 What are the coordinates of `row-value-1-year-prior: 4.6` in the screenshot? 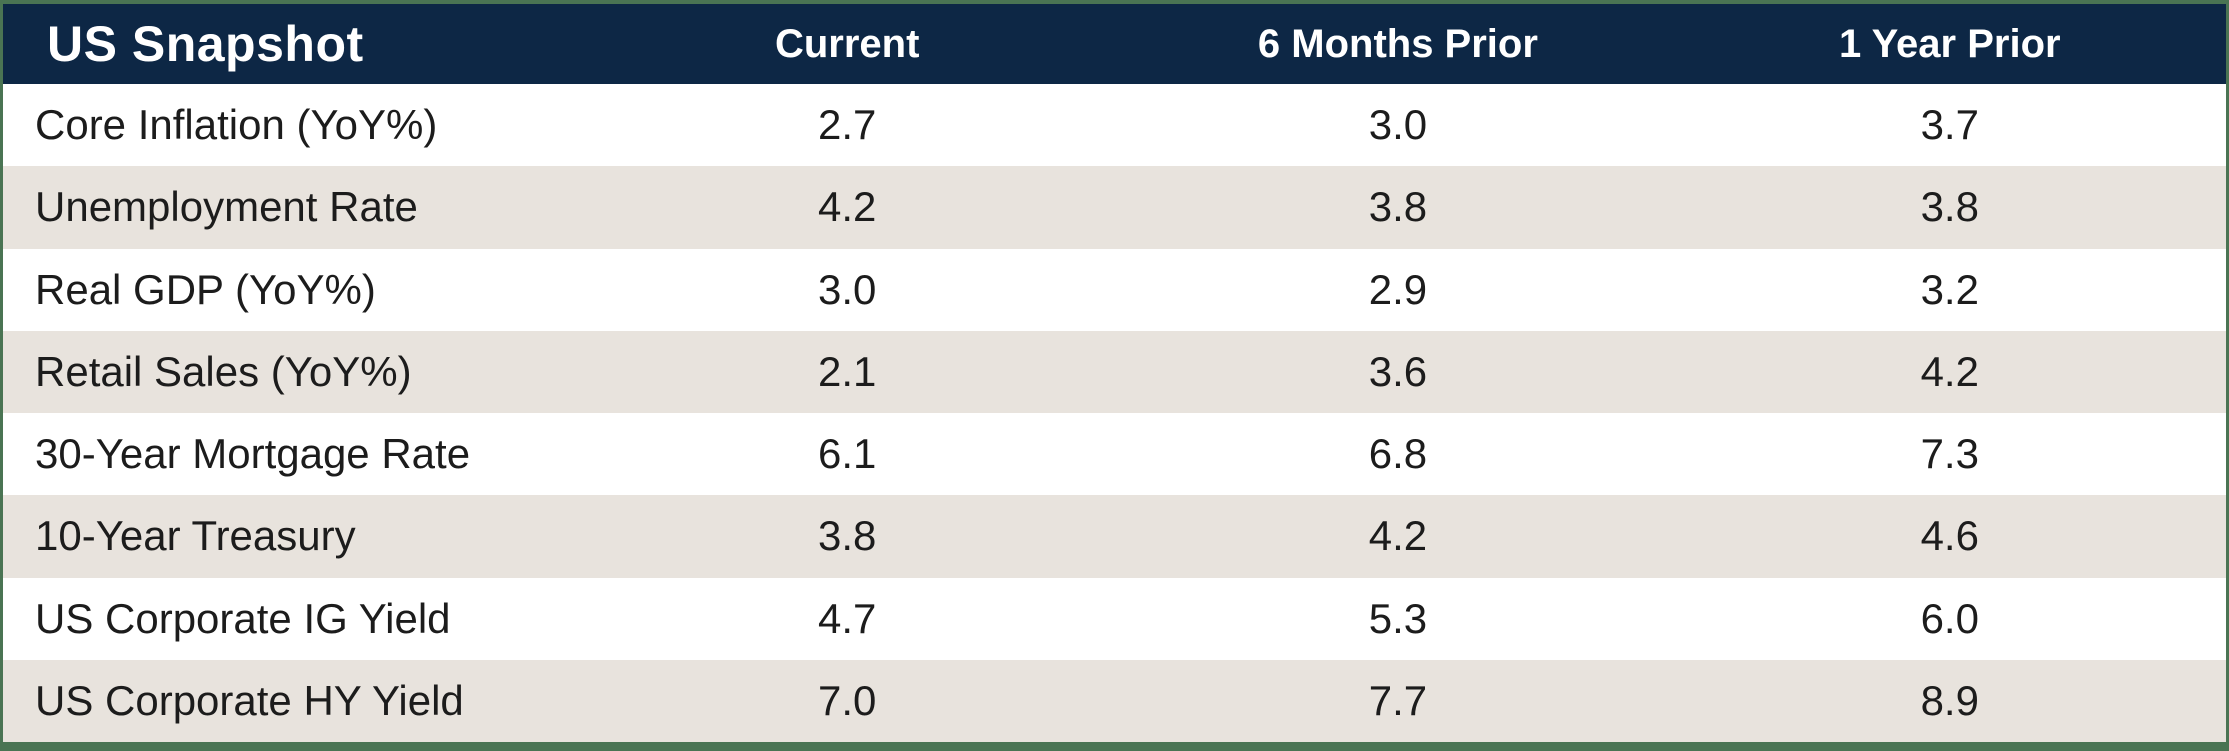 It's located at (1949, 536).